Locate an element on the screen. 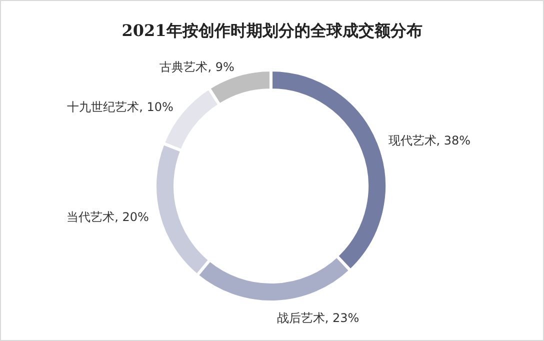 The height and width of the screenshot is (341, 544). slice-label: 战后艺术, 23% is located at coordinates (318, 317).